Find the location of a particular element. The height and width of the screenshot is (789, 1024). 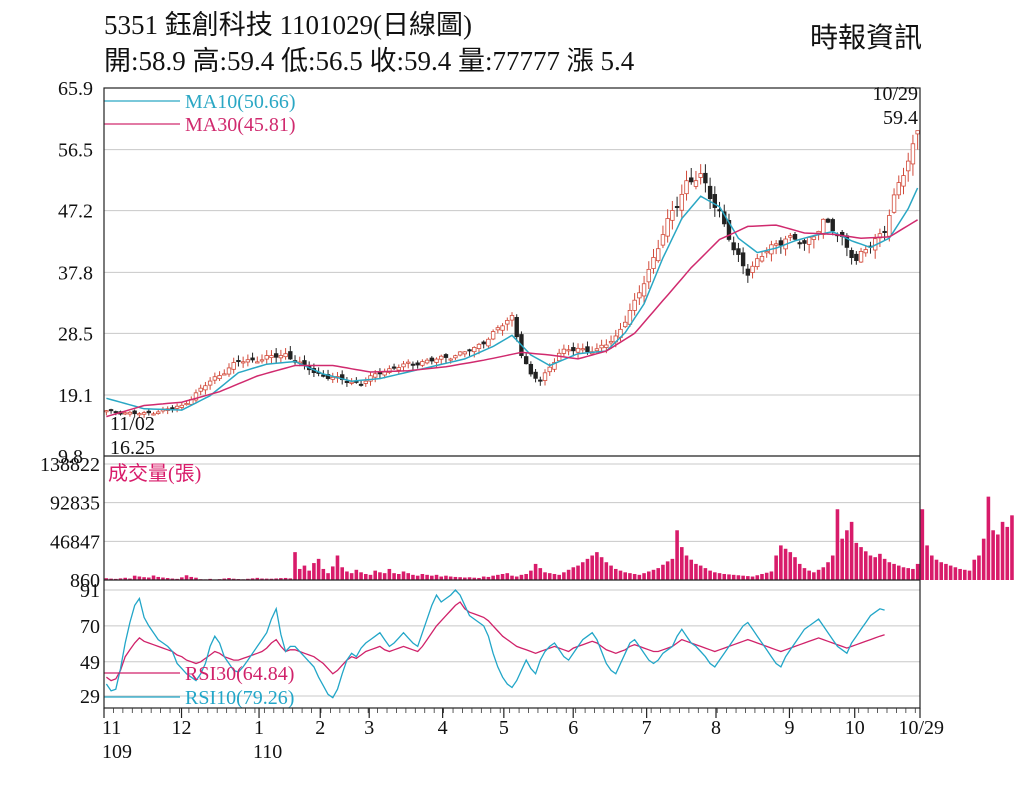

price-tick-label: 47.2 is located at coordinates (75, 212).